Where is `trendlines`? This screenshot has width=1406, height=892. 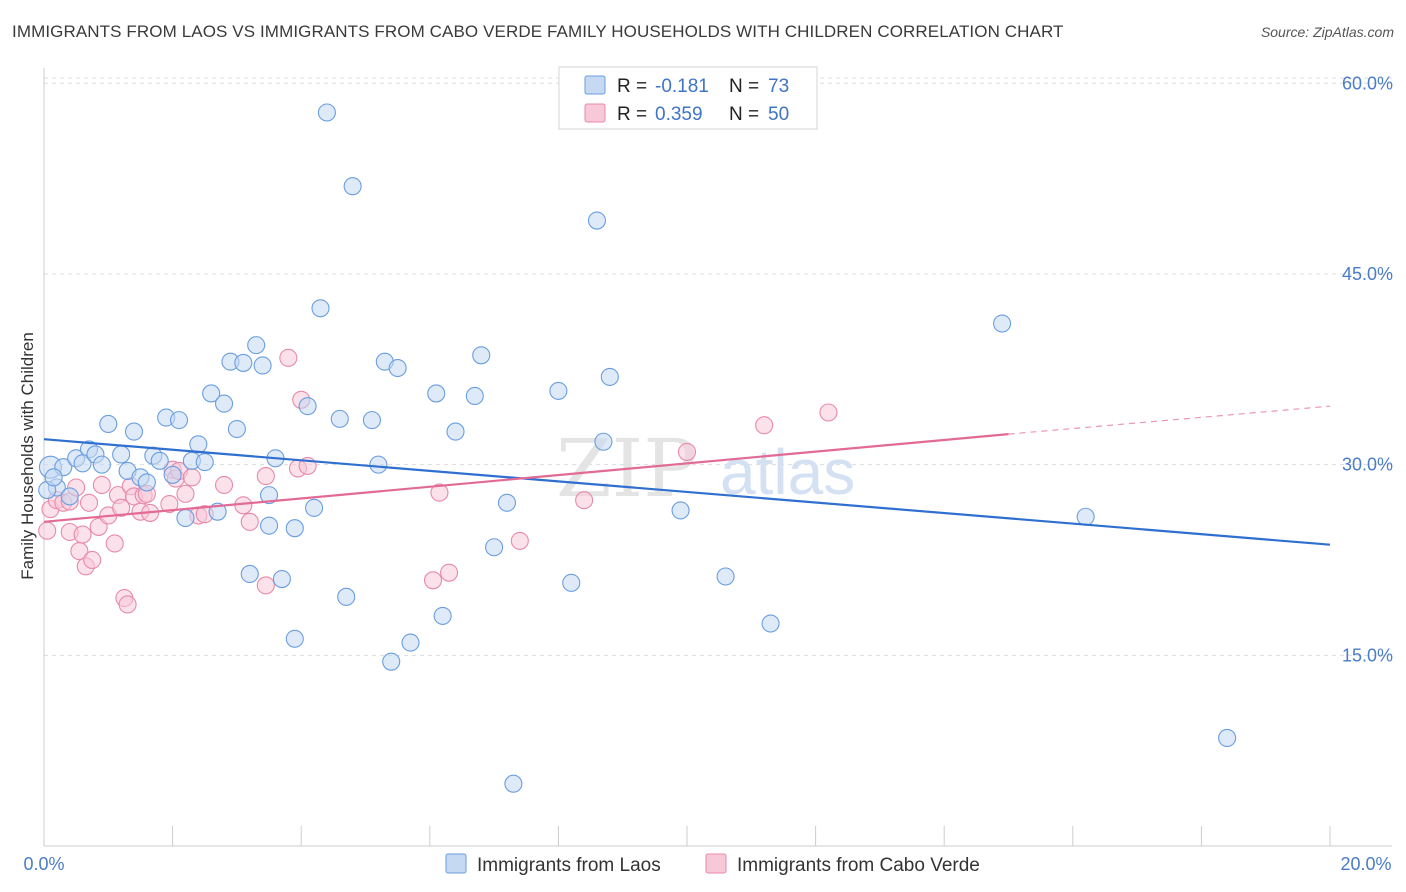 trendlines is located at coordinates (687, 475).